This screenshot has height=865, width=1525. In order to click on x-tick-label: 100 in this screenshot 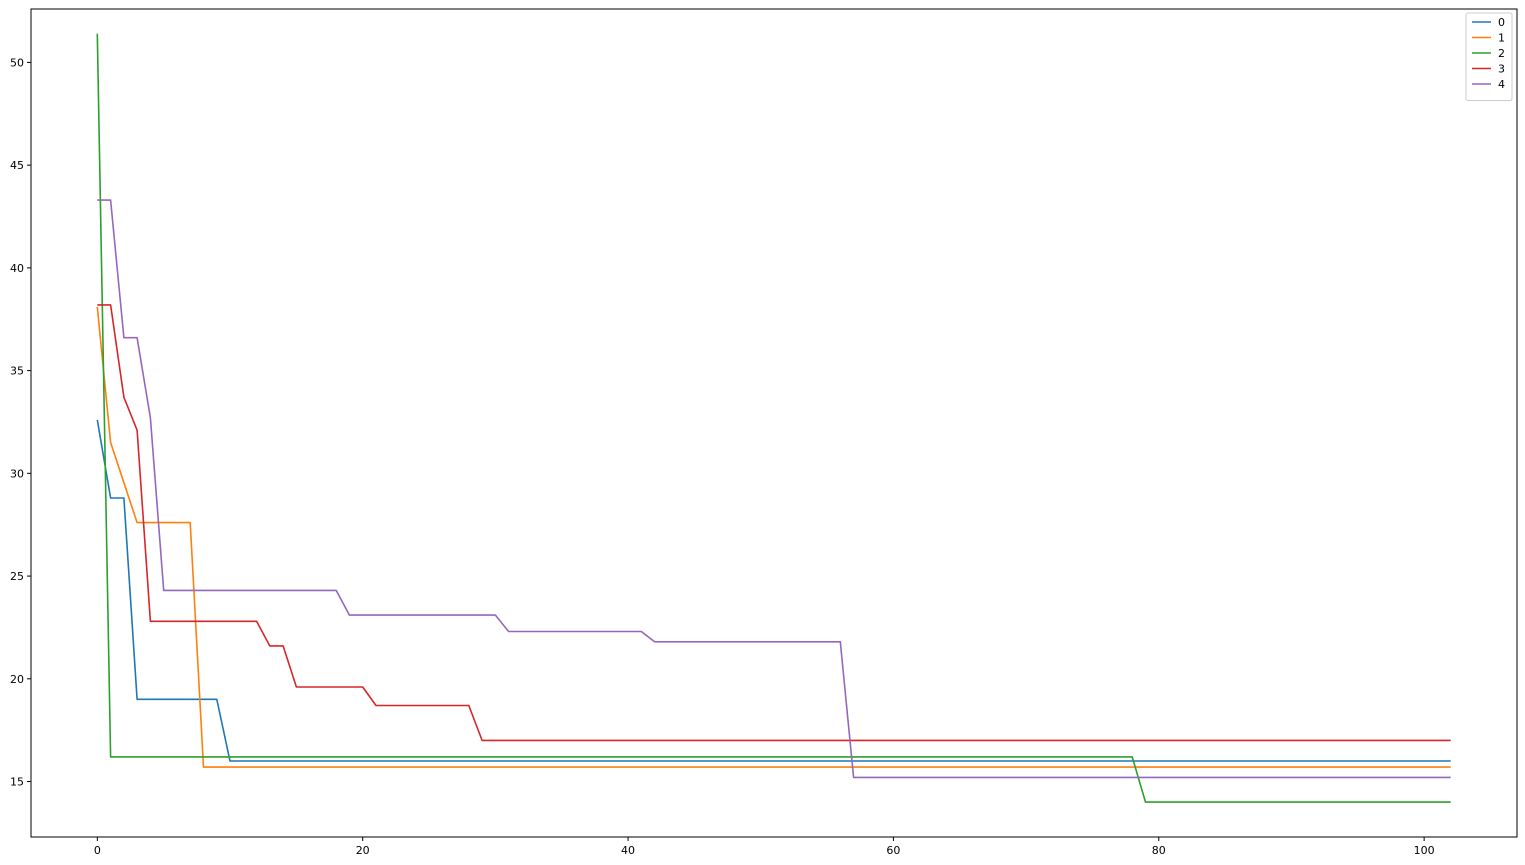, I will do `click(1424, 850)`.